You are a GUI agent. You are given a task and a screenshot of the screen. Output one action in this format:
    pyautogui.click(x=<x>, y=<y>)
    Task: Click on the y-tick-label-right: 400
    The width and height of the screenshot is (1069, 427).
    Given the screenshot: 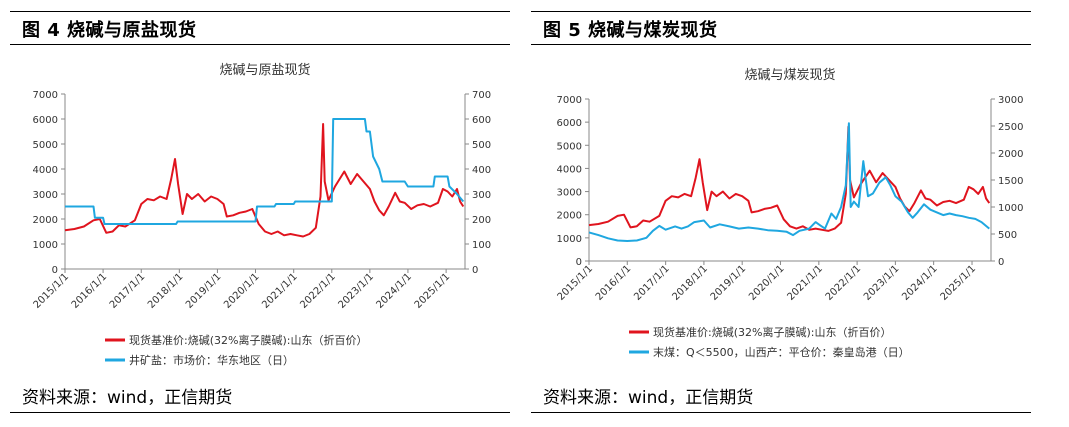 What is the action you would take?
    pyautogui.click(x=481, y=170)
    